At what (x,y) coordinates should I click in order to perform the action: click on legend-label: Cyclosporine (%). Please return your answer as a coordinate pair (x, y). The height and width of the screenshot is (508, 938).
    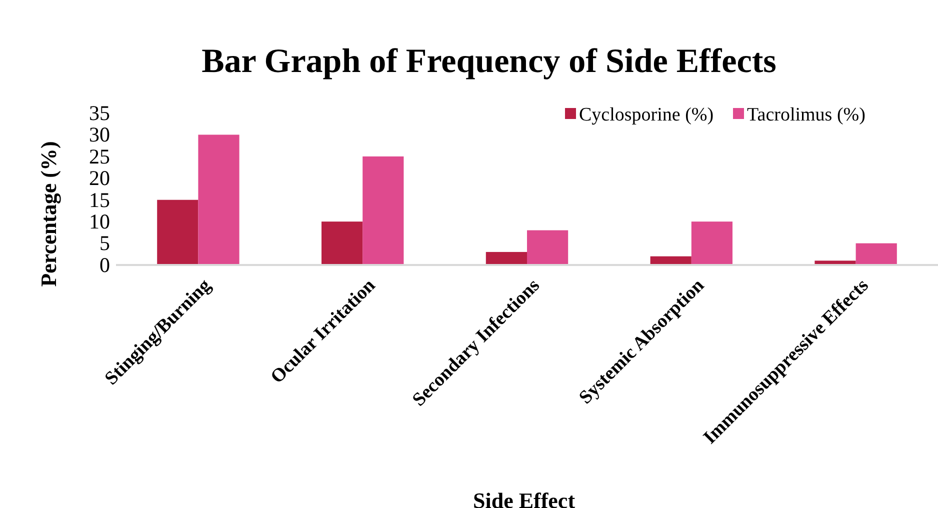
    Looking at the image, I should click on (646, 115).